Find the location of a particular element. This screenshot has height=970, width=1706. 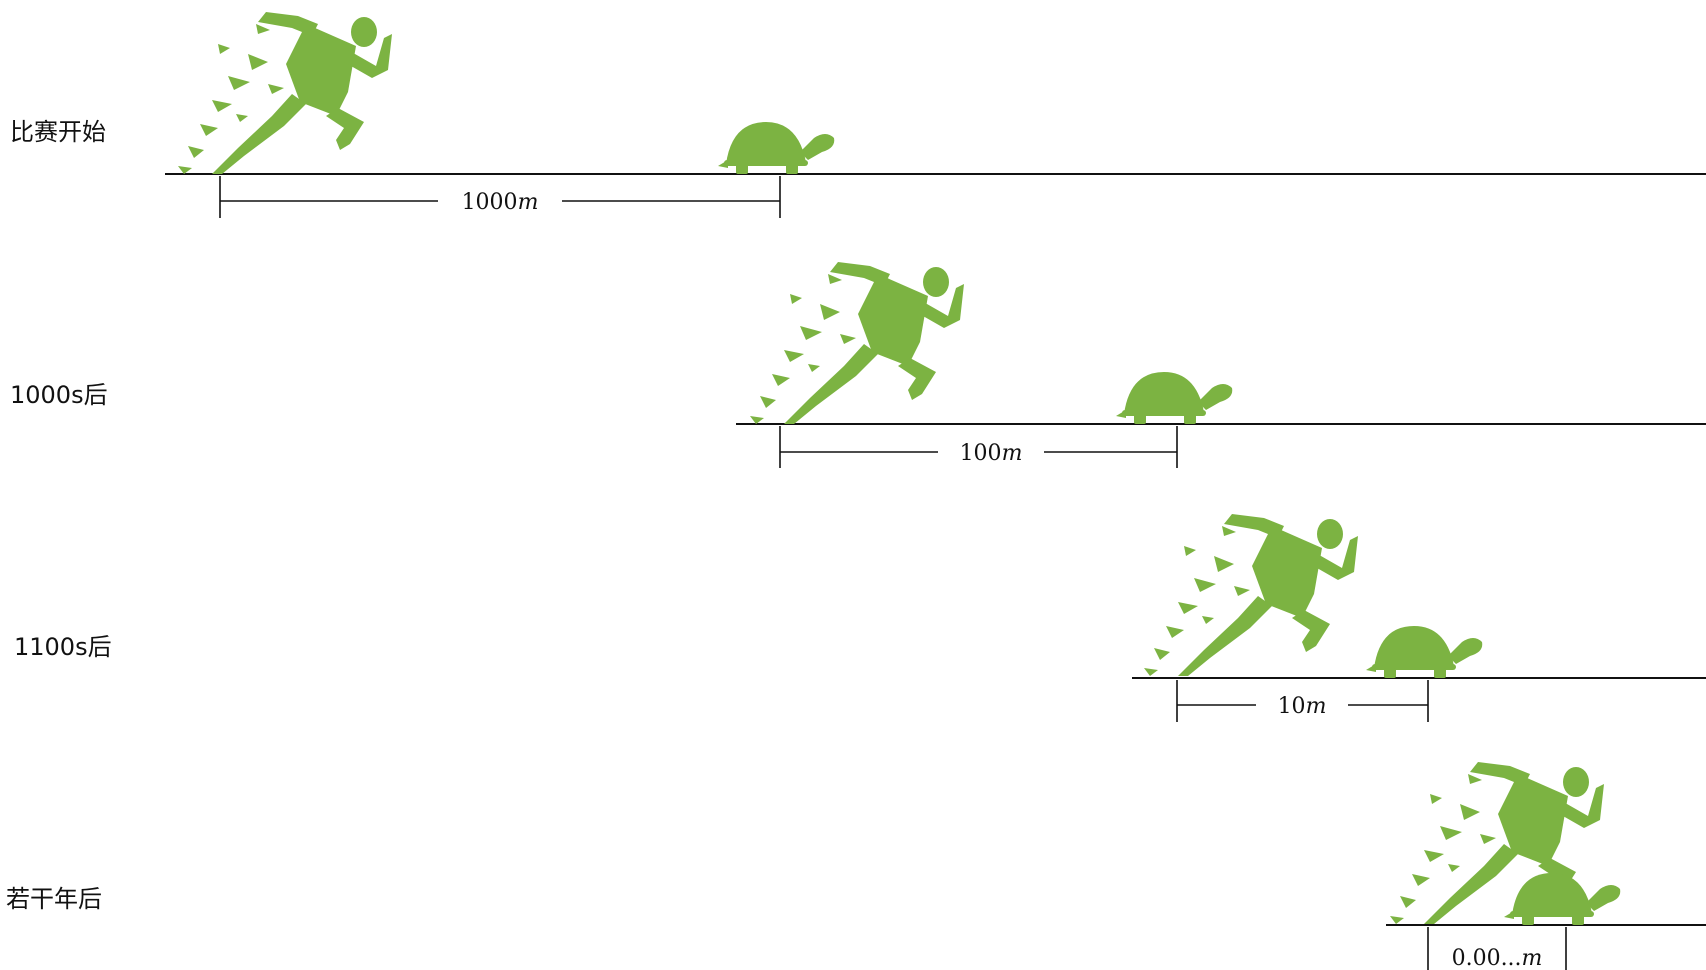

distance-marker: 0.00...m is located at coordinates (1497, 948).